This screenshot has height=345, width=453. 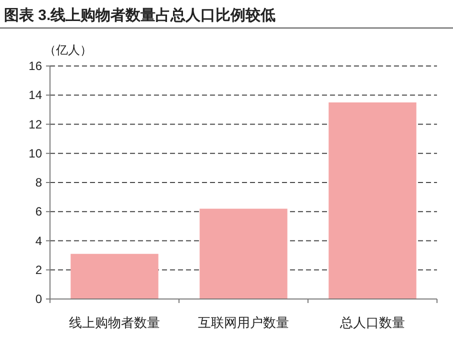 What do you see at coordinates (35, 153) in the screenshot?
I see `y-tick-label: 10` at bounding box center [35, 153].